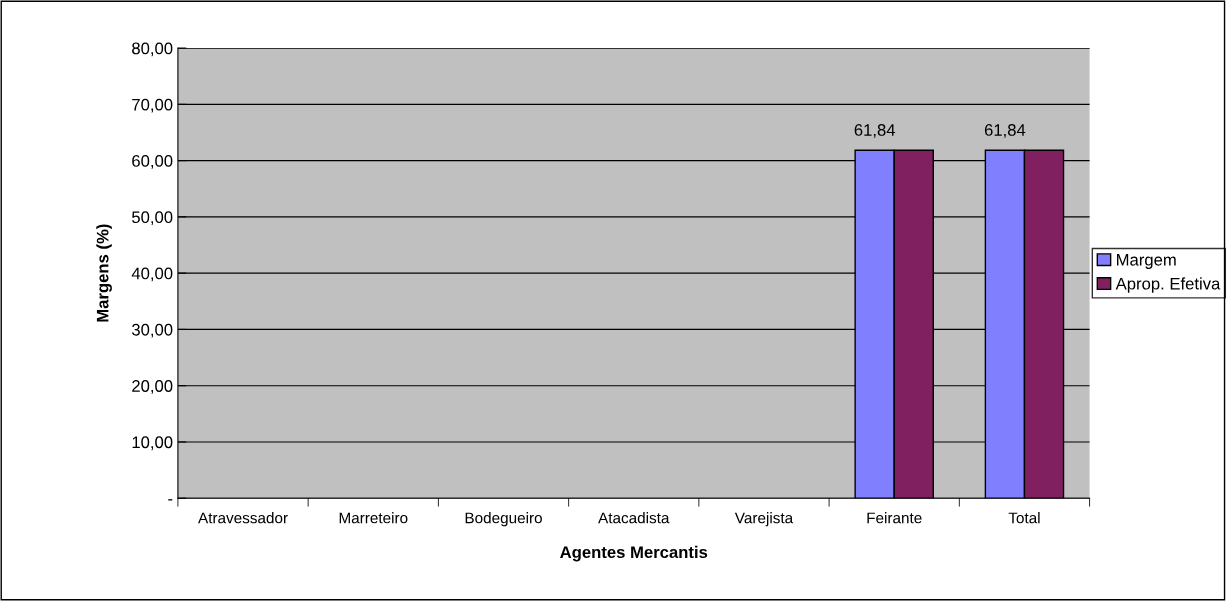 The image size is (1227, 601). What do you see at coordinates (764, 519) in the screenshot?
I see `x-tick-label: Varejista` at bounding box center [764, 519].